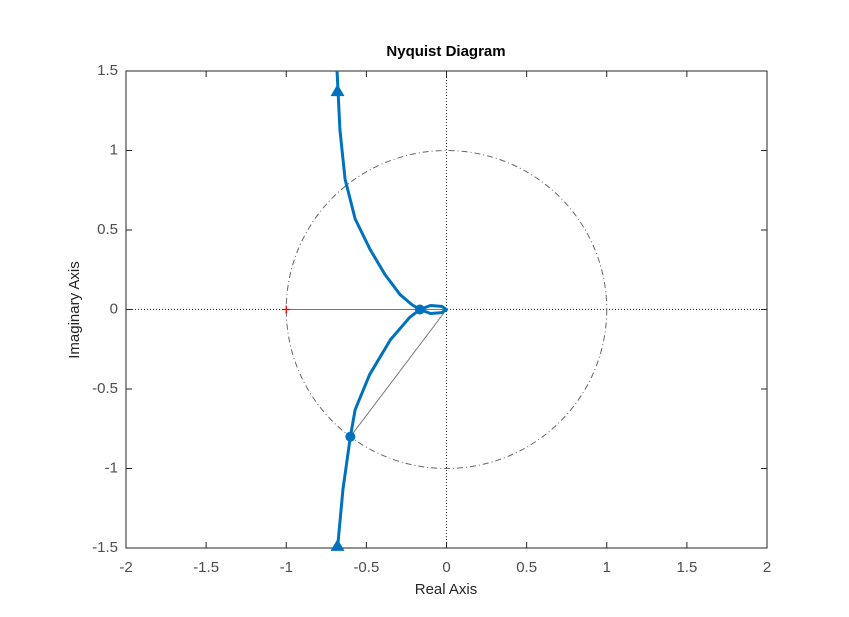  I want to click on x-tick-label: 1, so click(607, 567).